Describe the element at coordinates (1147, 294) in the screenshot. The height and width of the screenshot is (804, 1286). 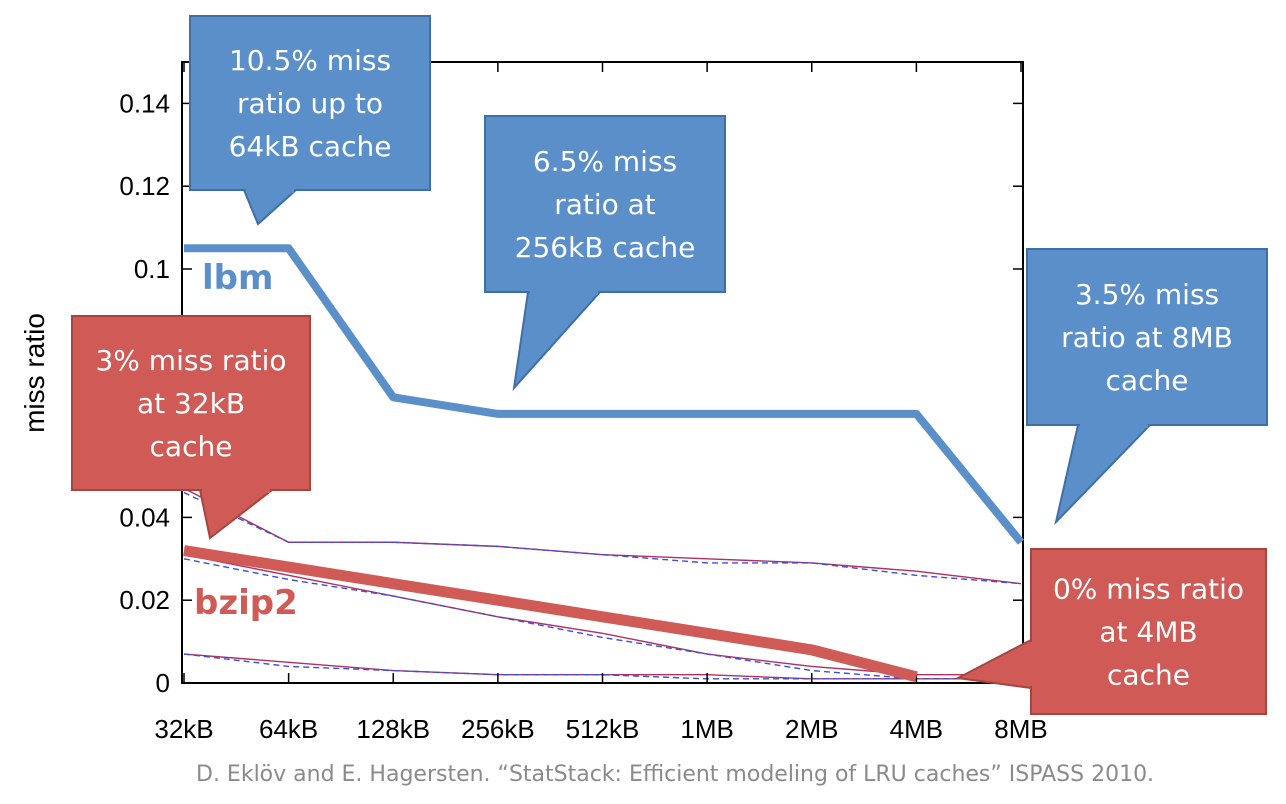
I see `callout-text-line: 3.5% miss` at that location.